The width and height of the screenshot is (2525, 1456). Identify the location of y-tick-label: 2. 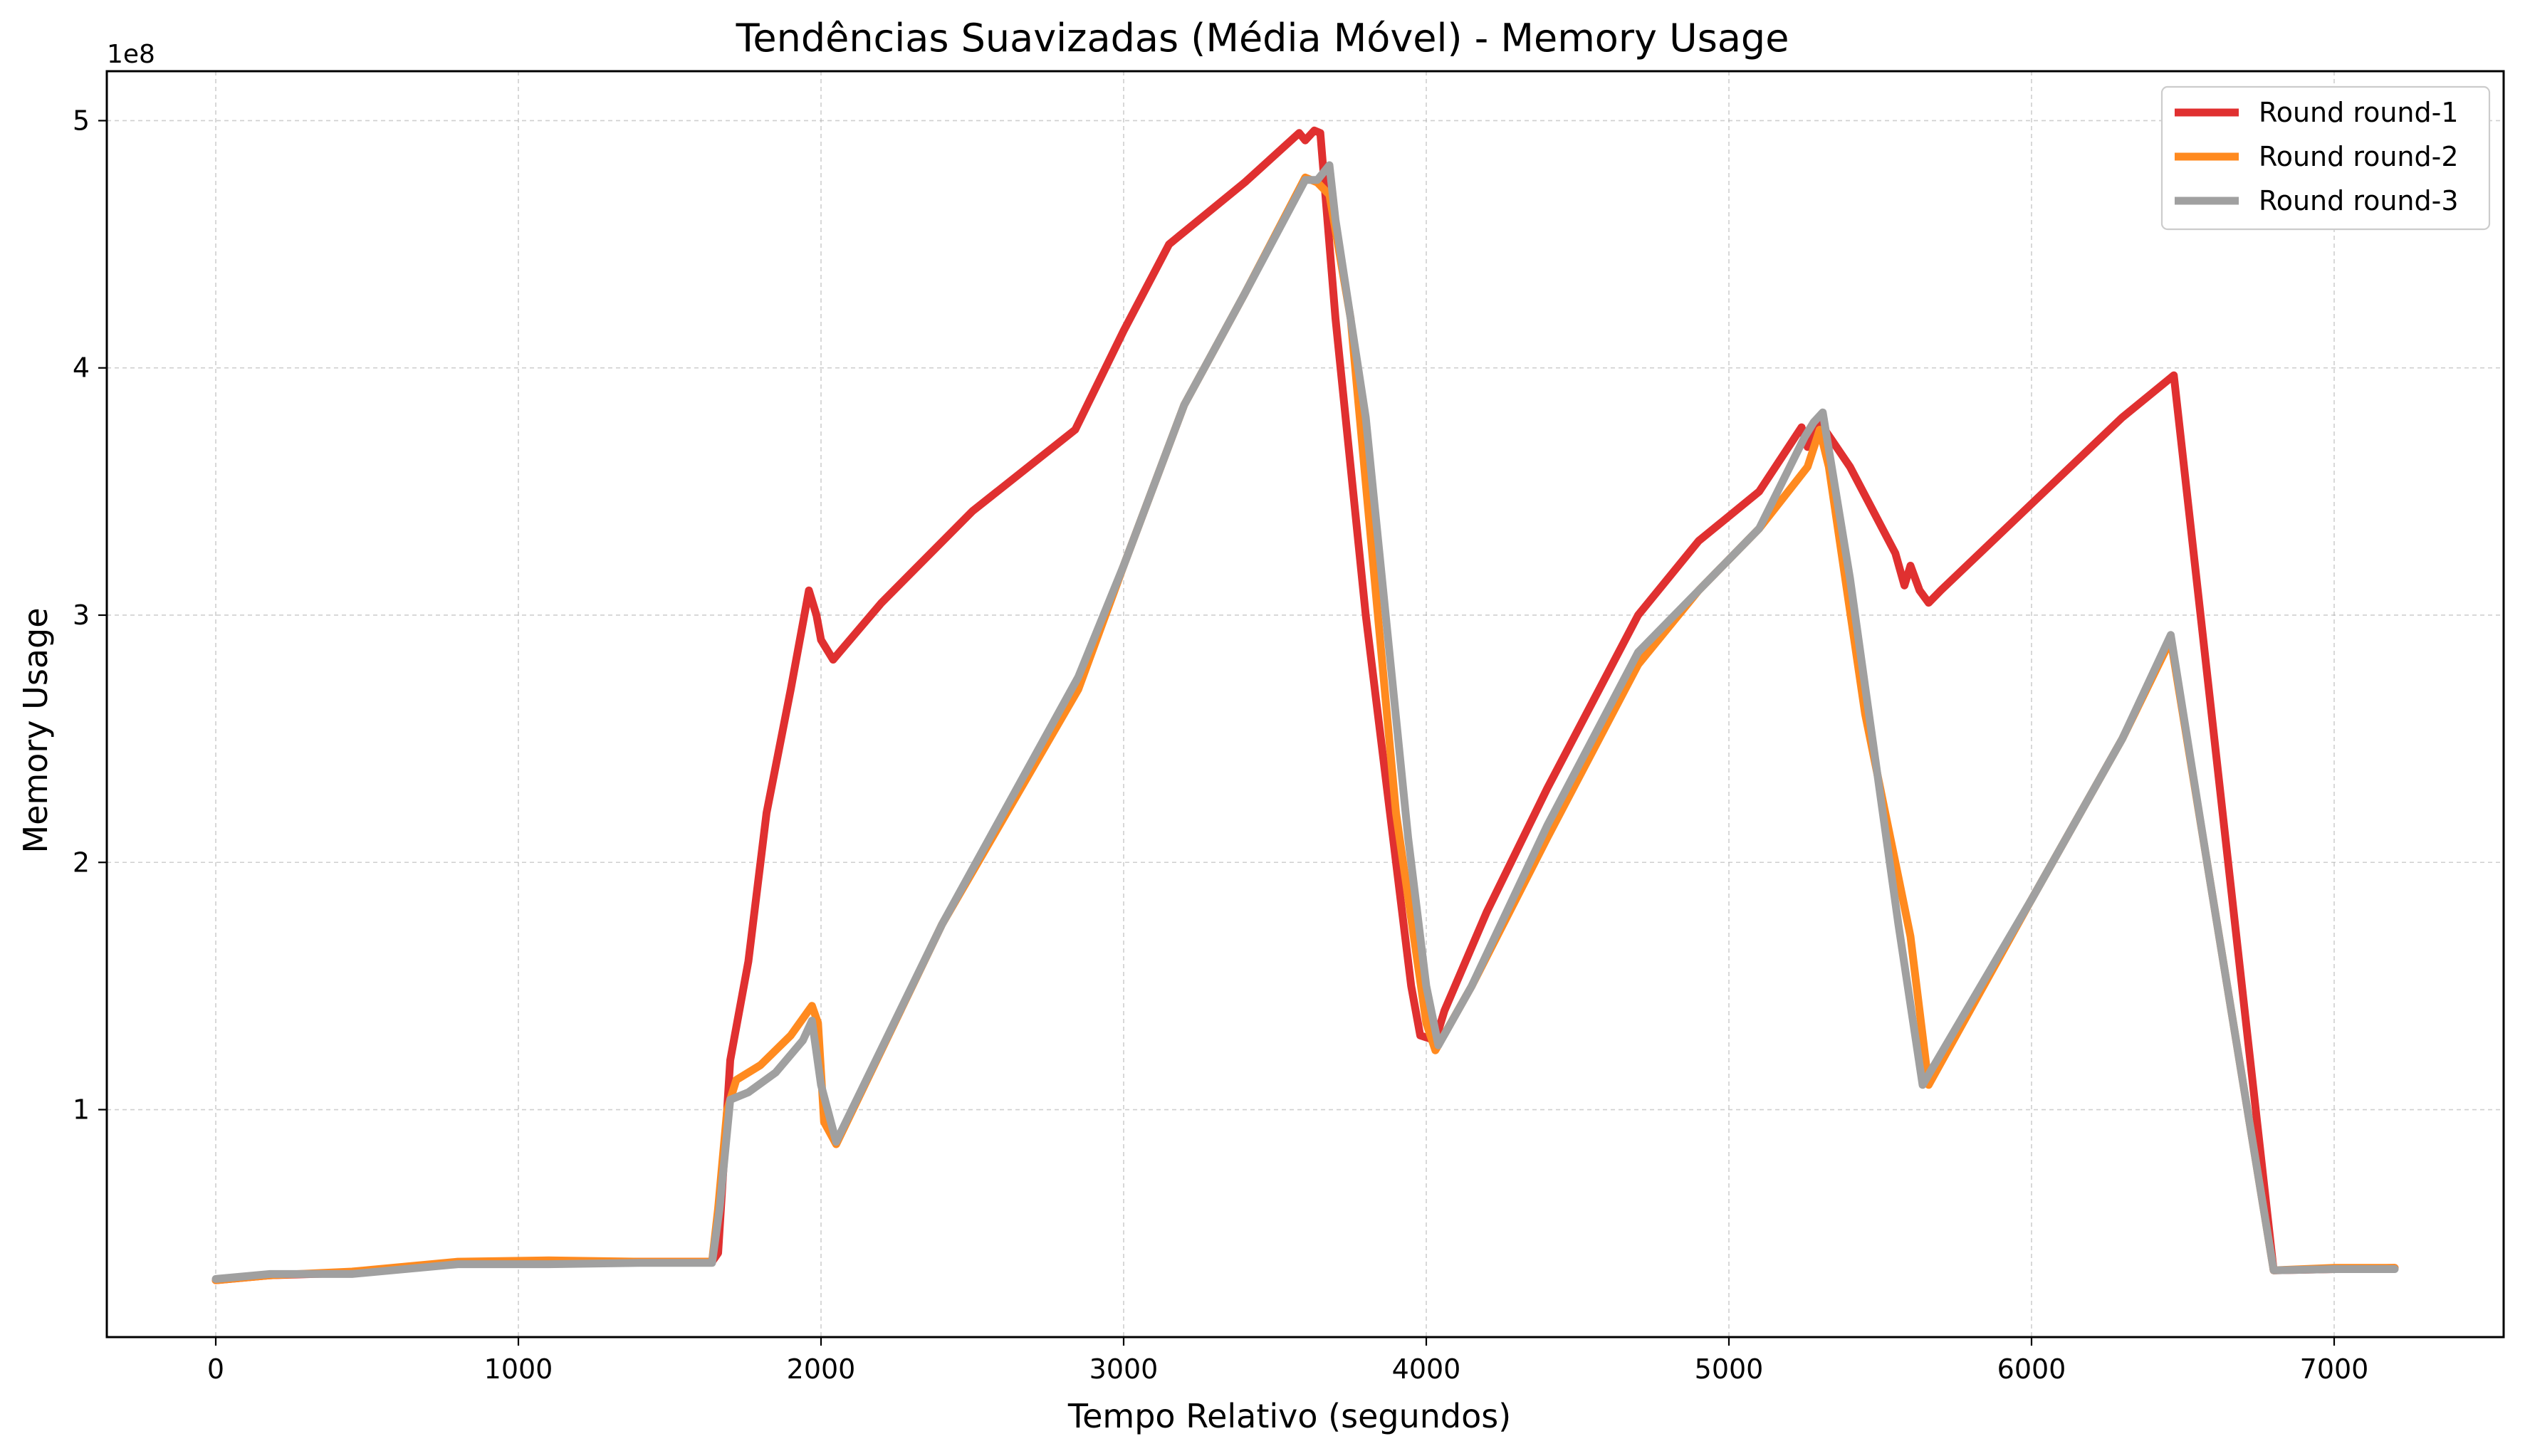
(81, 862).